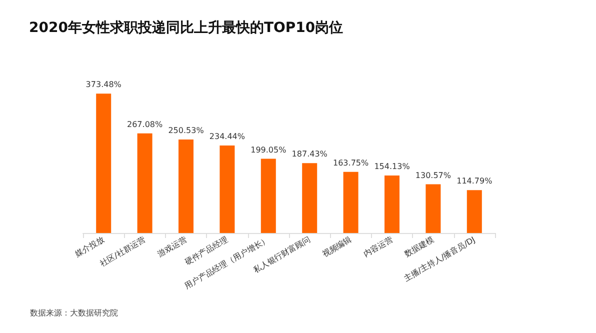 This screenshot has width=596, height=333. I want to click on data-label: 130.57%, so click(433, 175).